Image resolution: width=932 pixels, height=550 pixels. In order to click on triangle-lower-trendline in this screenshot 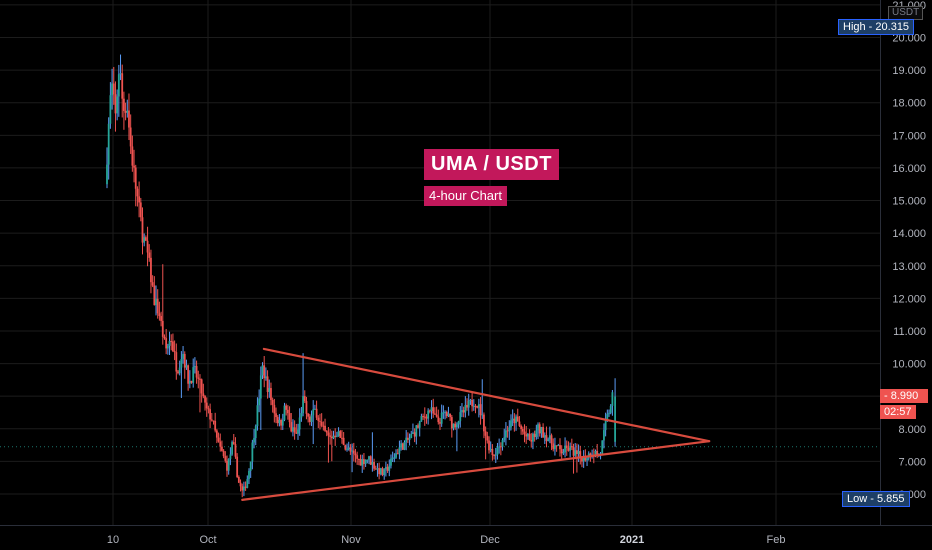, I will do `click(476, 470)`.